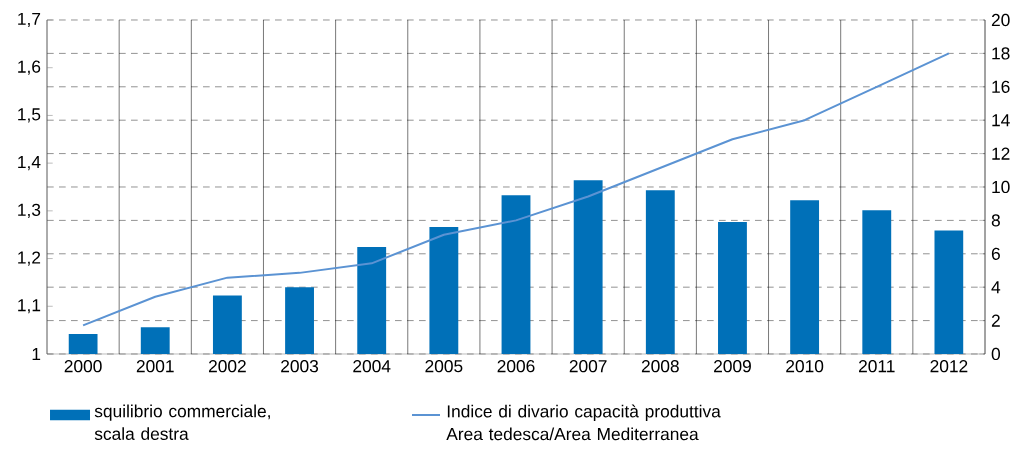  What do you see at coordinates (995, 220) in the screenshot?
I see `y2-tick-label: 8` at bounding box center [995, 220].